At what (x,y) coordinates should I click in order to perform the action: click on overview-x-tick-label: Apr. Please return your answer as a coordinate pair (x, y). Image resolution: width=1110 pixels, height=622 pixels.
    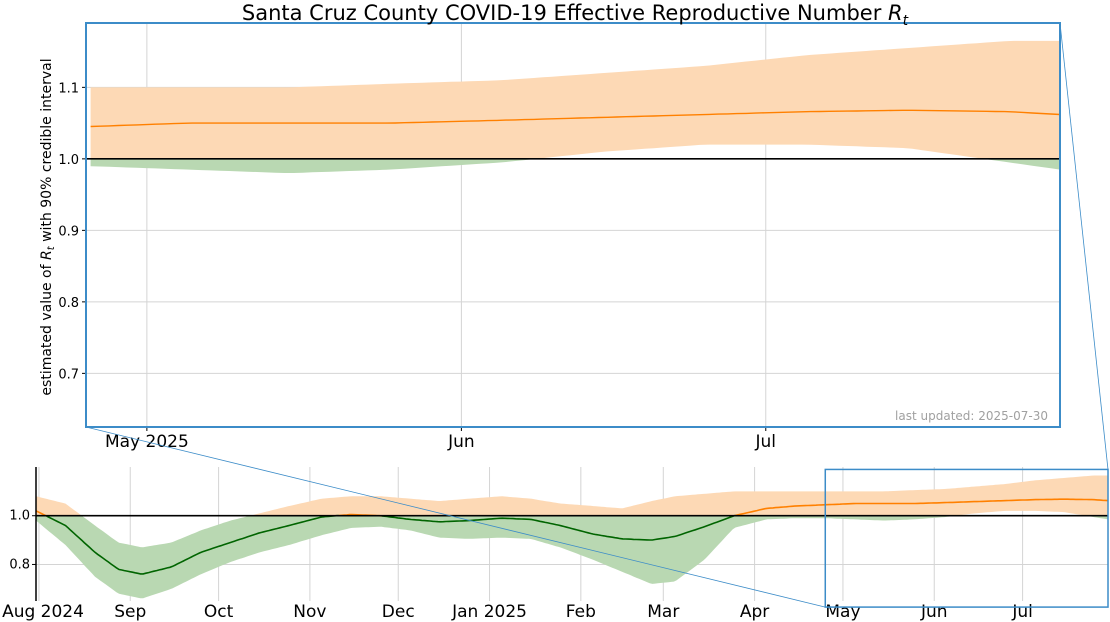
    Looking at the image, I should click on (754, 612).